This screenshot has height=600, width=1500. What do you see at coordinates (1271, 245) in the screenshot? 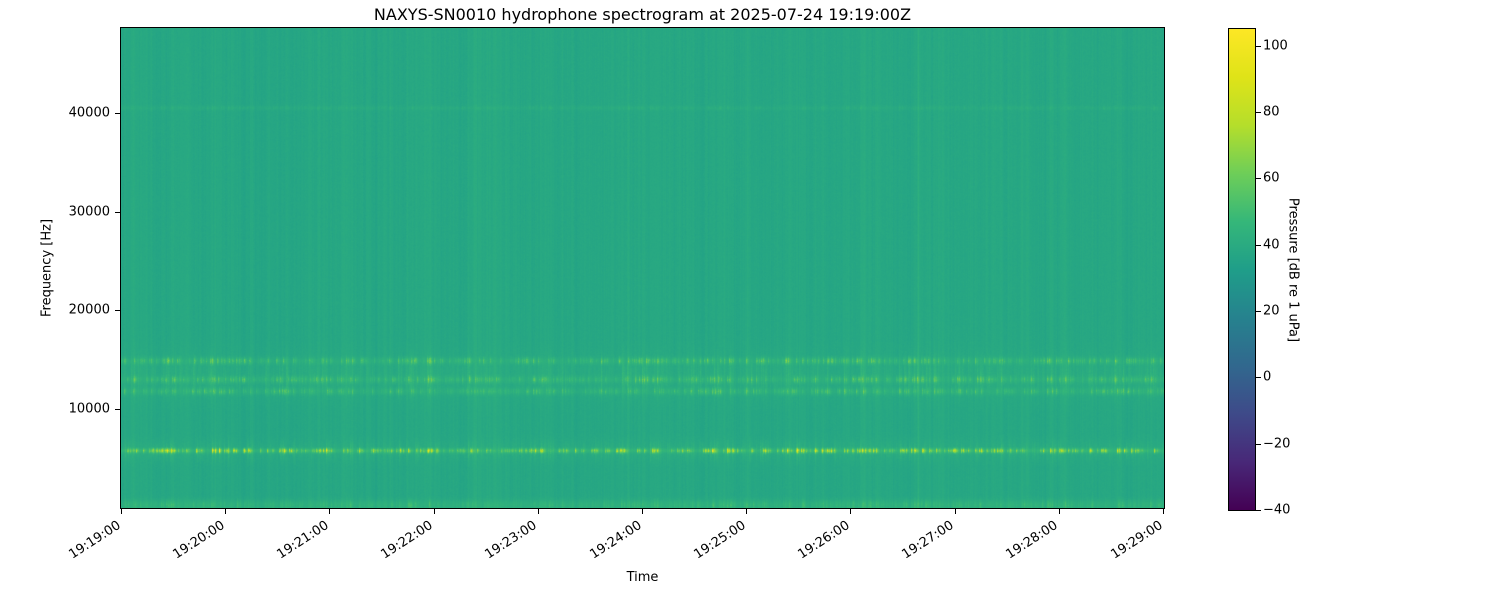
I see `colorbar-tick-label: 40` at bounding box center [1271, 245].